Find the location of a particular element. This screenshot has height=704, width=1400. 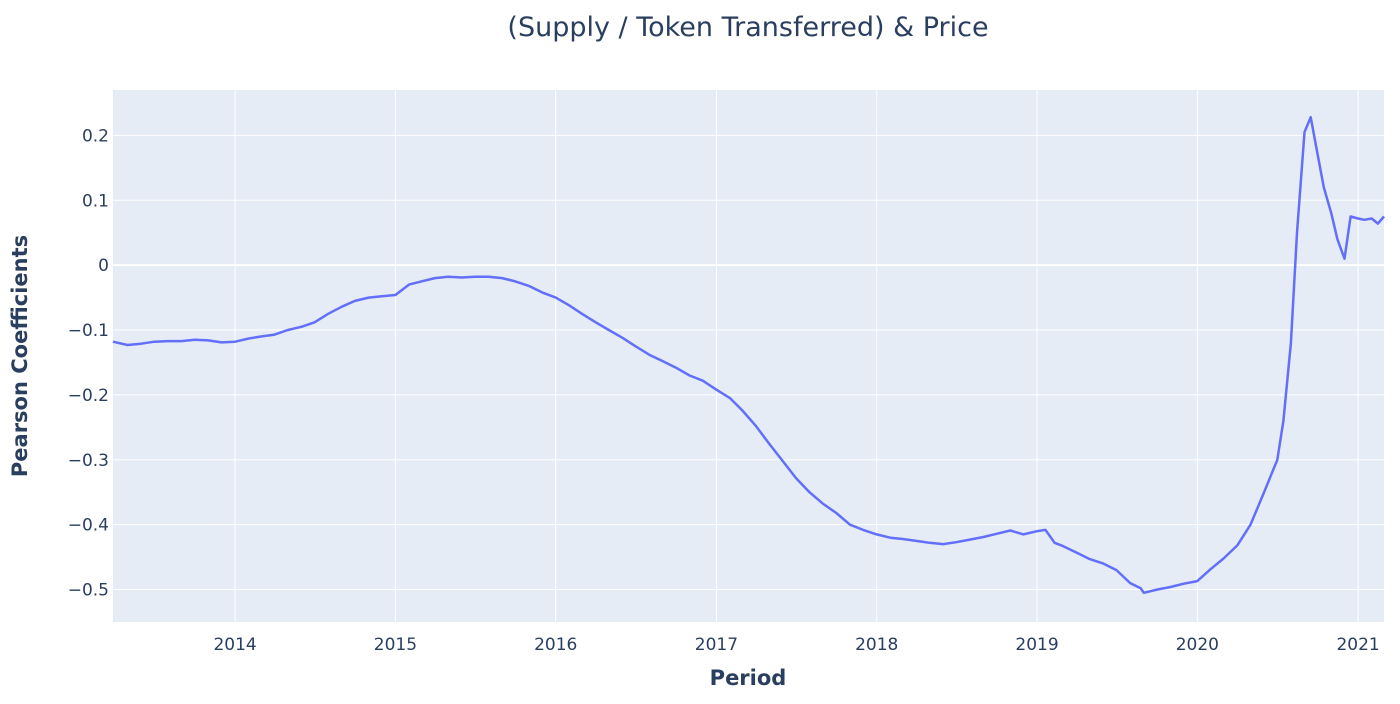

x-tick-label: 2017 is located at coordinates (716, 645).